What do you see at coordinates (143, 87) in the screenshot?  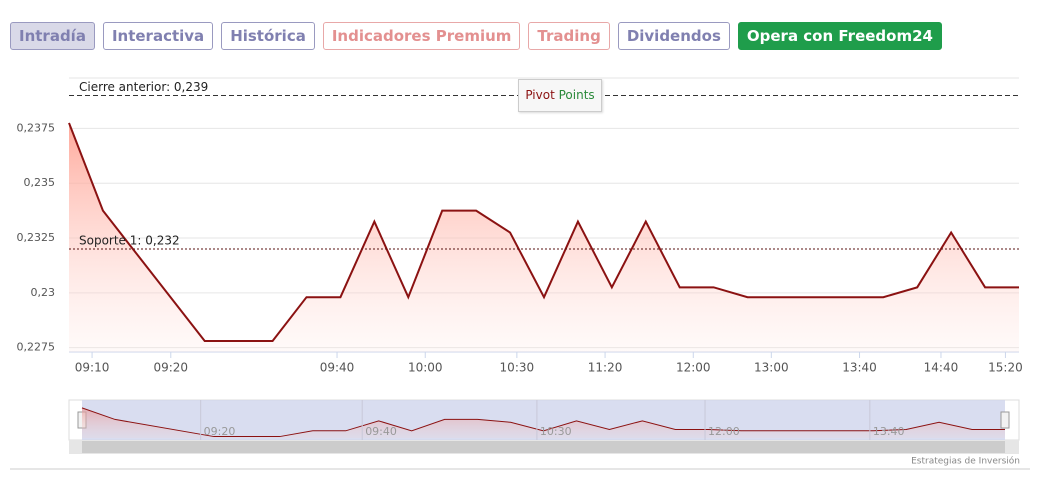 I see `plot-line-label: Cierre anterior: 0,239` at bounding box center [143, 87].